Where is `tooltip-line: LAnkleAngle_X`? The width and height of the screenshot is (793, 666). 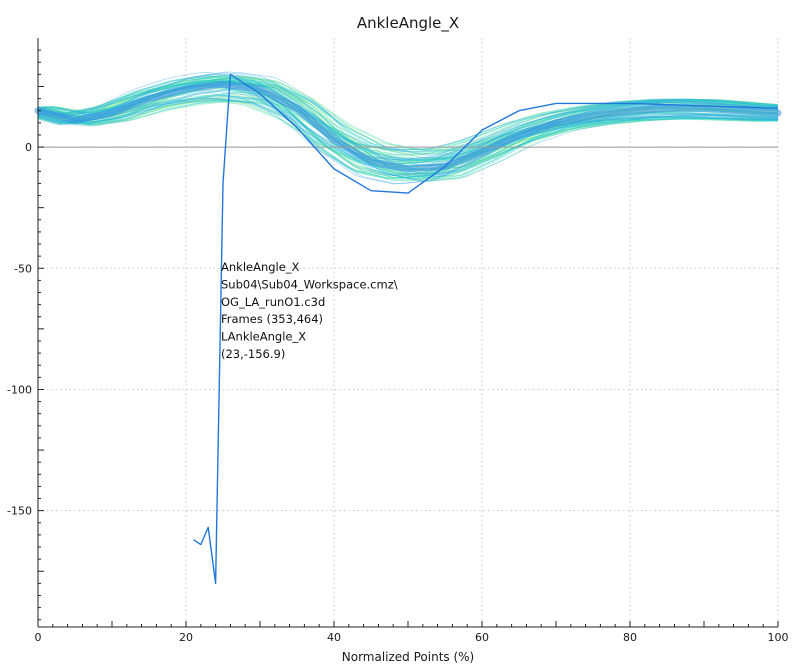 tooltip-line: LAnkleAngle_X is located at coordinates (263, 337).